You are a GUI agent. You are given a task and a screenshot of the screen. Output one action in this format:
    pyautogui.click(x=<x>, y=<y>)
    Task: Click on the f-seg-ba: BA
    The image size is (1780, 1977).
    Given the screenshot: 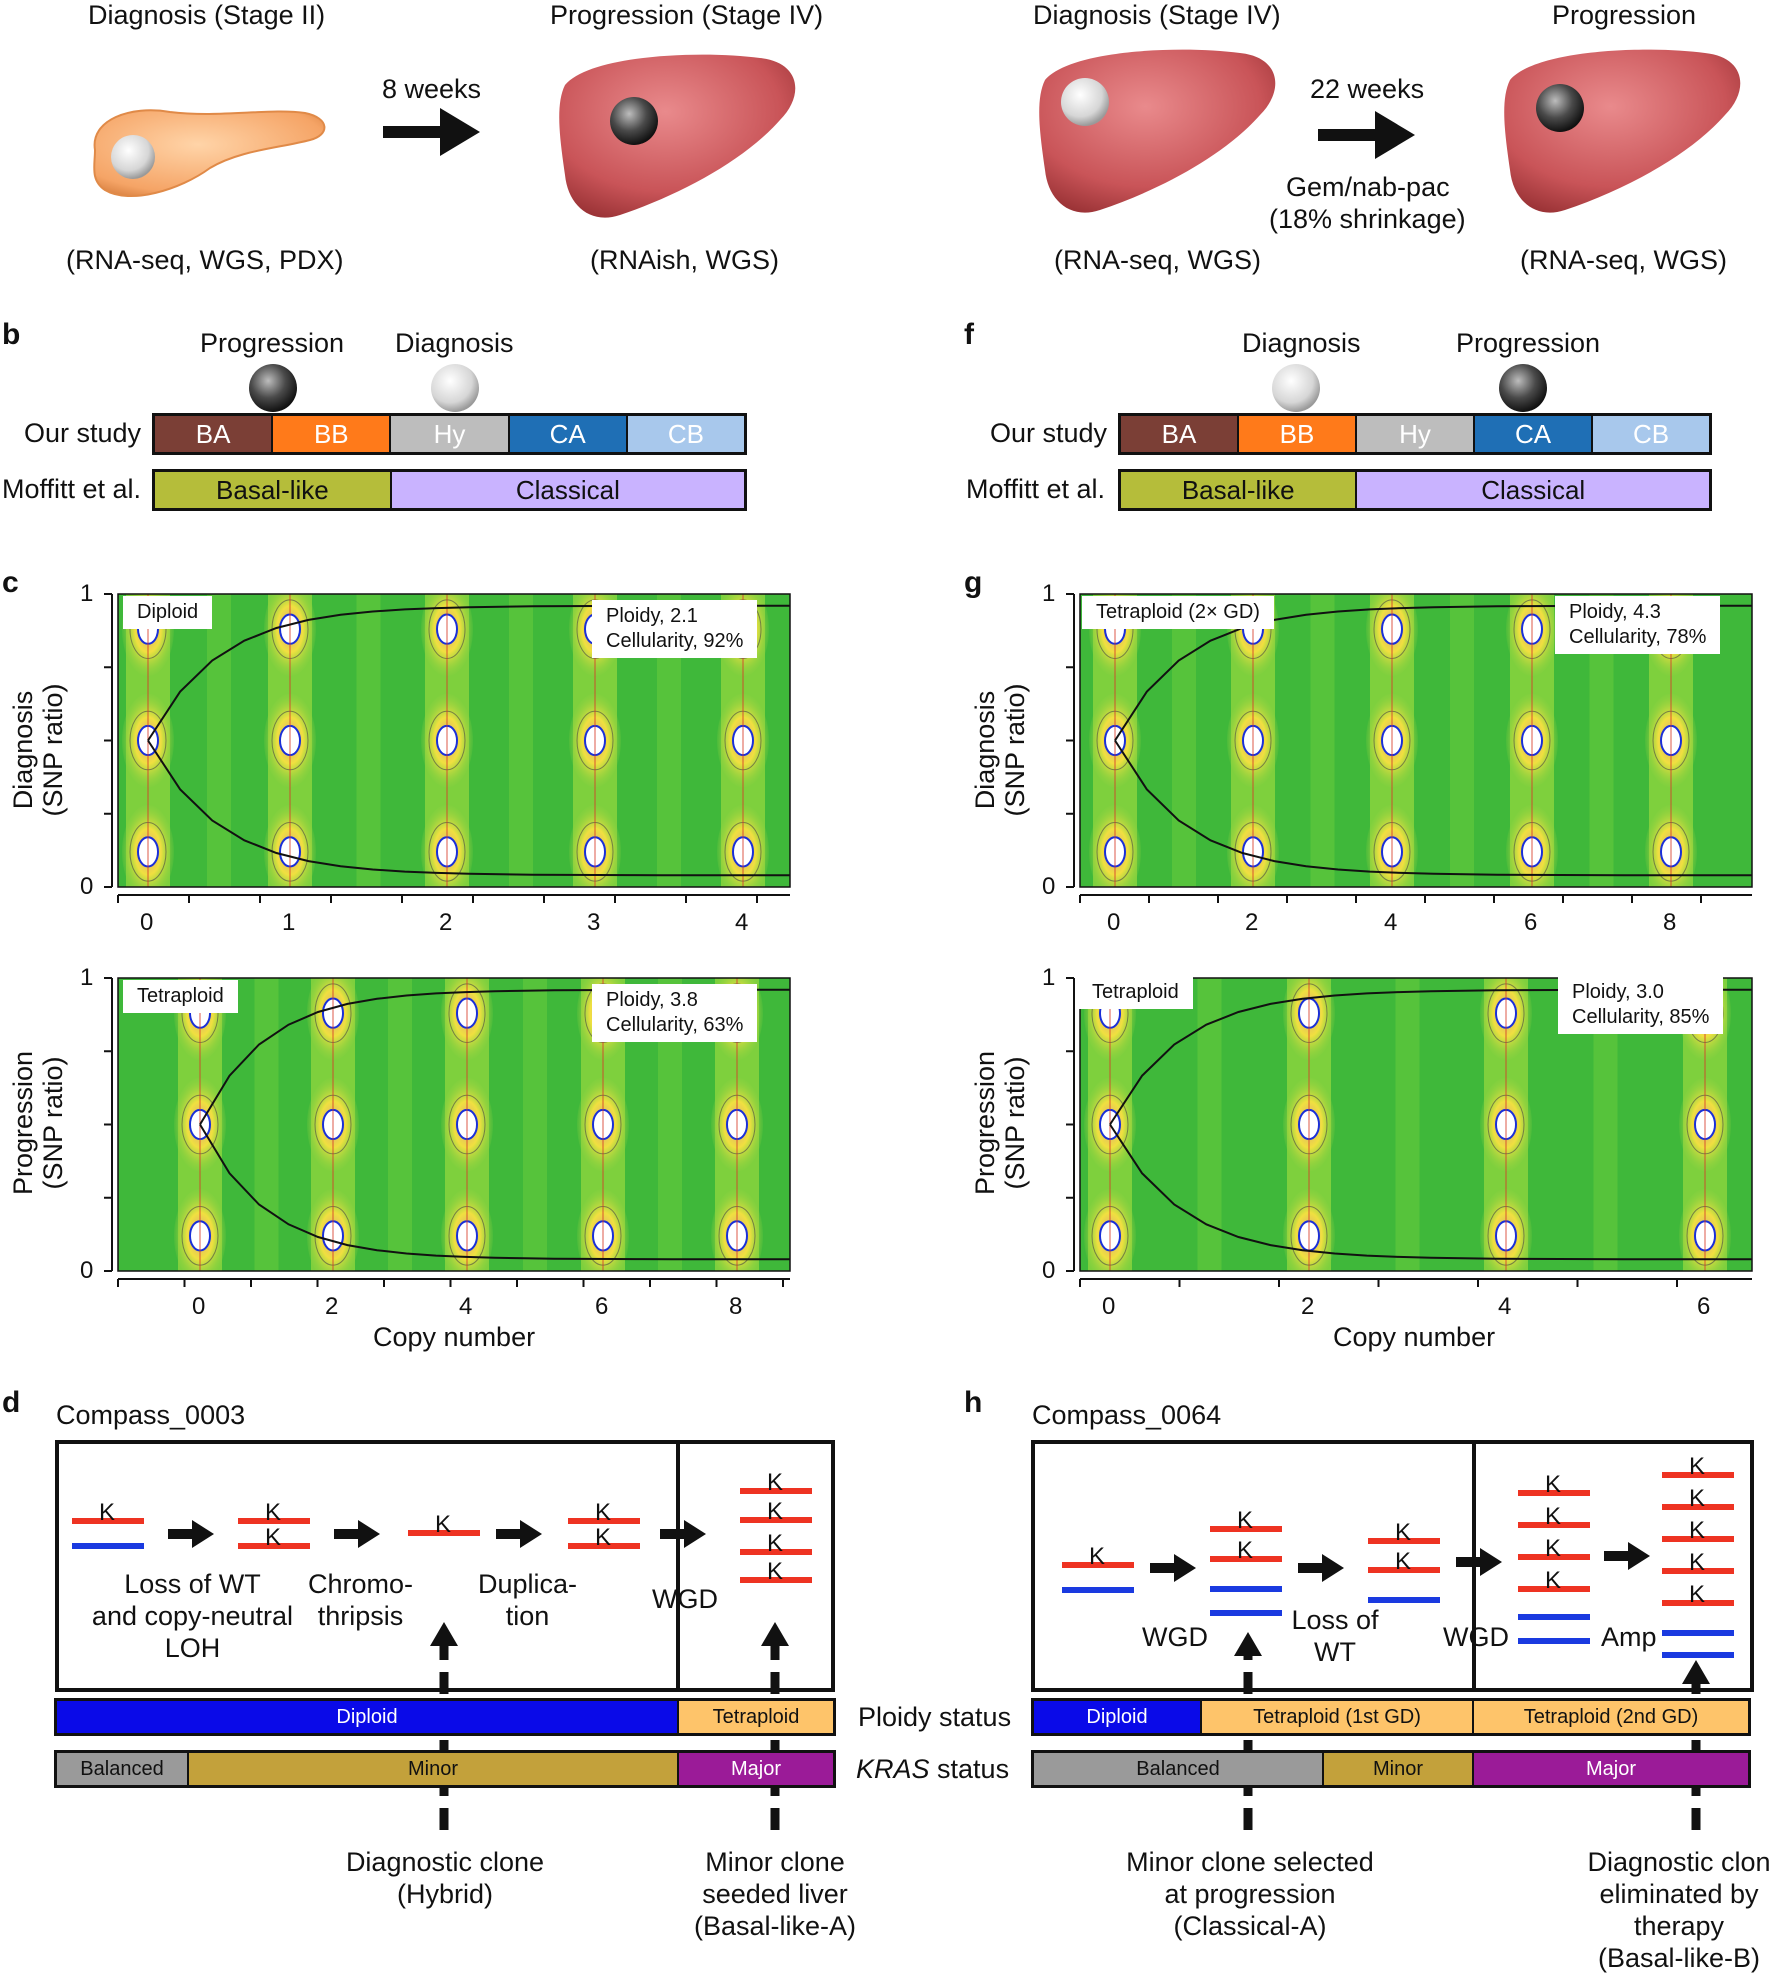 What is the action you would take?
    pyautogui.click(x=1180, y=434)
    